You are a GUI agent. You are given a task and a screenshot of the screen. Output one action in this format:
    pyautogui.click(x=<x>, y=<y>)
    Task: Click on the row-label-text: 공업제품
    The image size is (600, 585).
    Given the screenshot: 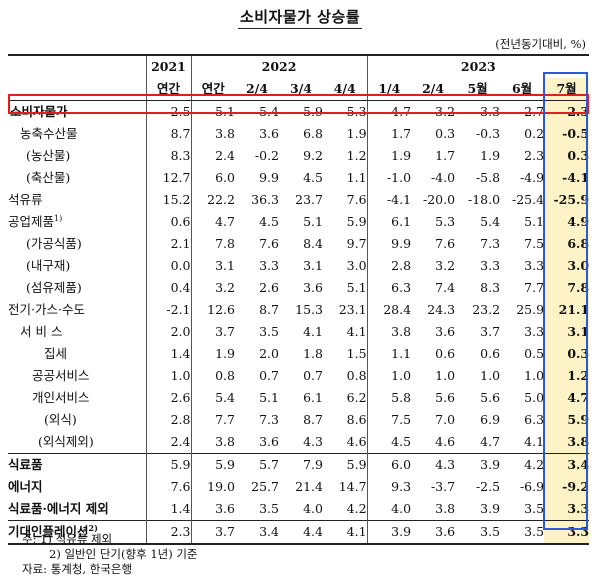 What is the action you would take?
    pyautogui.click(x=31, y=221)
    